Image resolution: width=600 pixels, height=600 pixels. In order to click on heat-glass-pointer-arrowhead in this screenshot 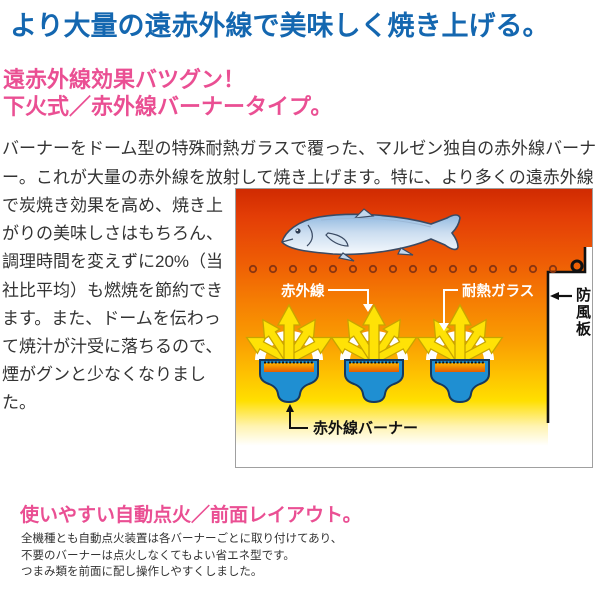, I will do `click(444, 327)`.